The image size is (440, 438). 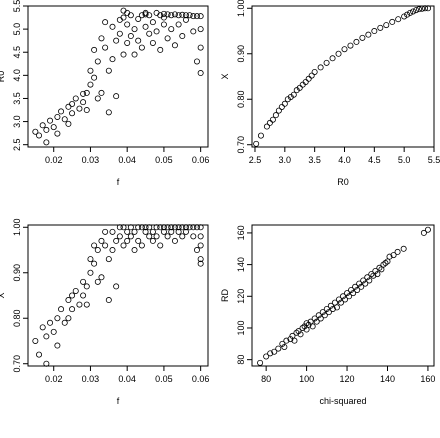 I want to click on plot-frame, so click(x=118, y=76).